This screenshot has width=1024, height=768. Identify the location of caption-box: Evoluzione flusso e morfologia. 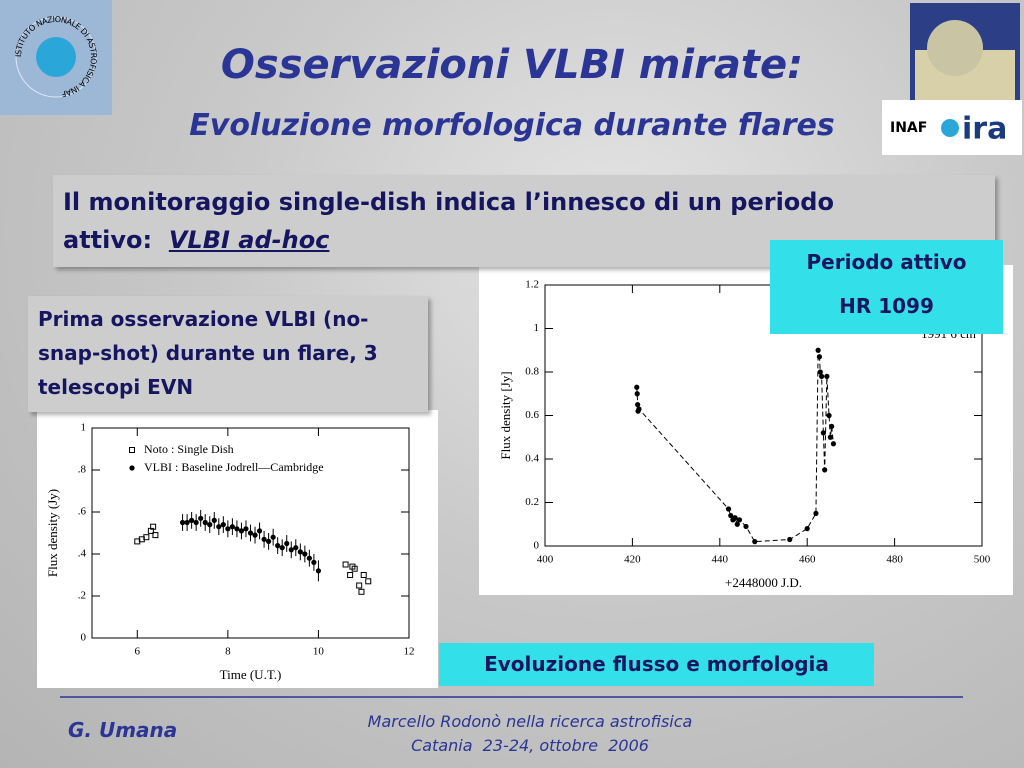
(656, 664).